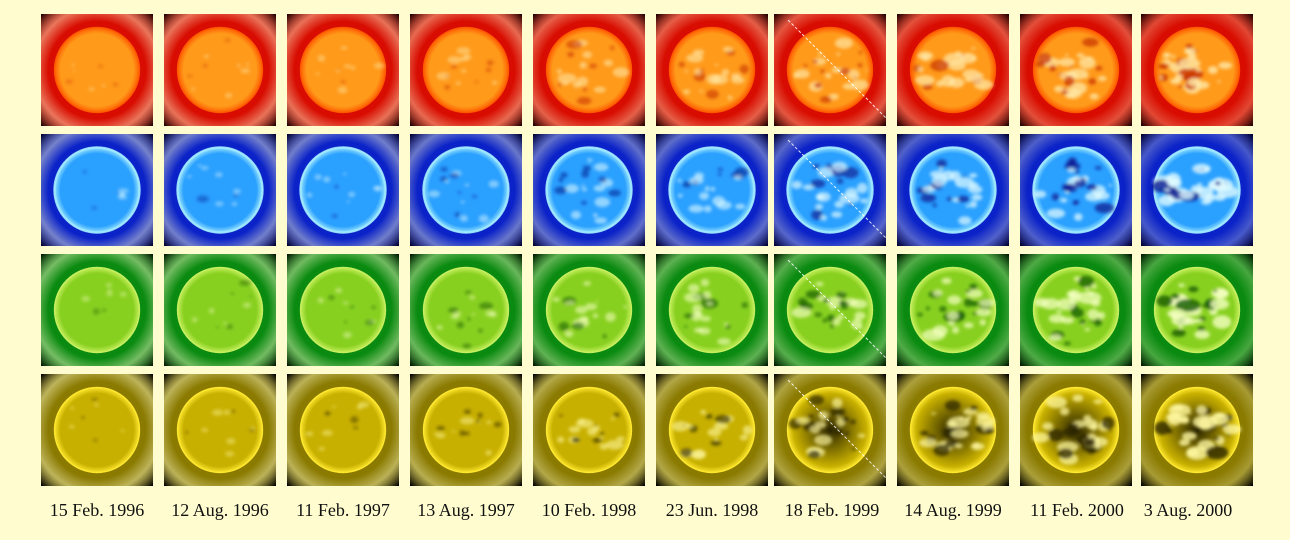 The width and height of the screenshot is (1290, 540). I want to click on date-label: 14 Aug. 1999, so click(953, 510).